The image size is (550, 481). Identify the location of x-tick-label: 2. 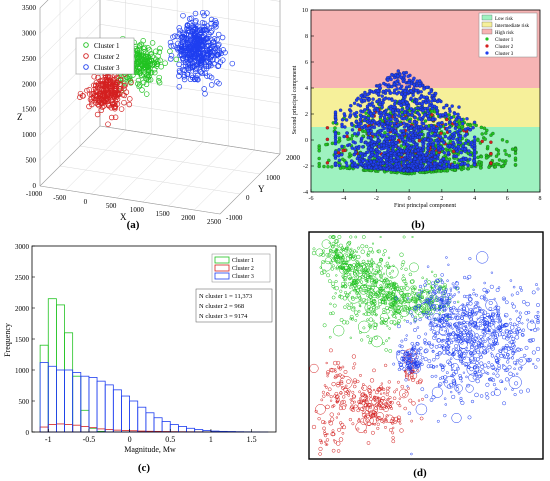
(441, 199).